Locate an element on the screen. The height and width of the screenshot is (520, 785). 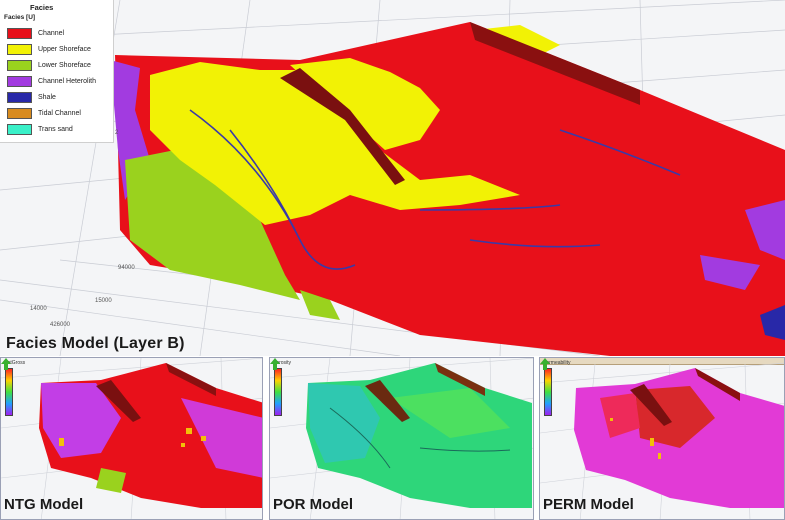
por-ridge is located at coordinates (387, 401).